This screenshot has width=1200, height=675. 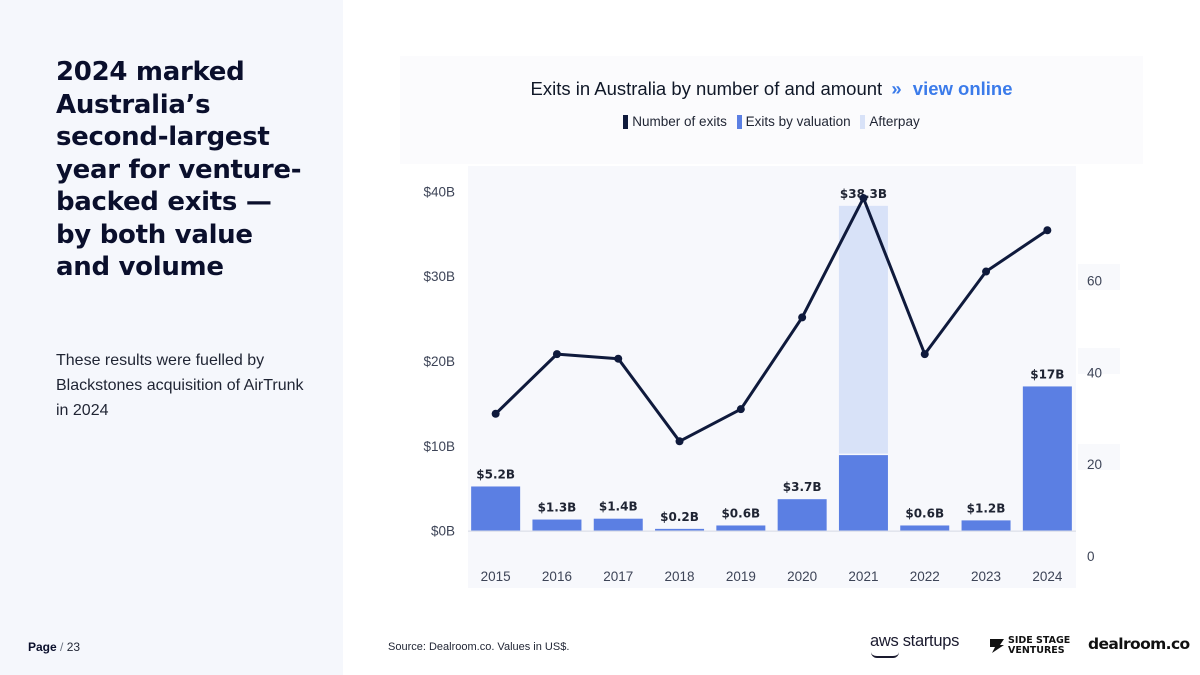 What do you see at coordinates (557, 508) in the screenshot?
I see `bar-value-label: $1.3B` at bounding box center [557, 508].